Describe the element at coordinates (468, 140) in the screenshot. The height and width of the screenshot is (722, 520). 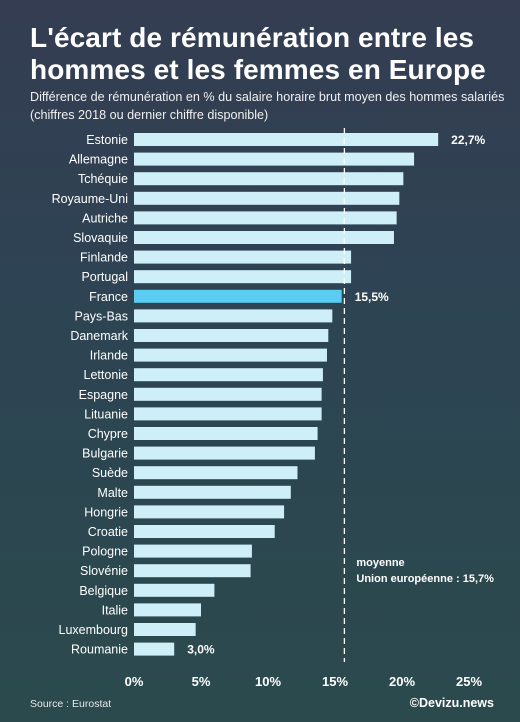
I see `value-label: 22,7%` at that location.